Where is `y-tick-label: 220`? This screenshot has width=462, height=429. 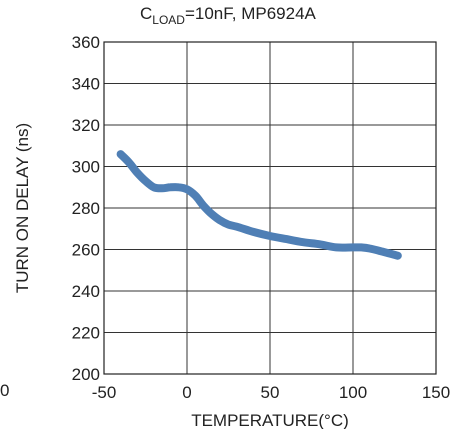 y-tick-label: 220 is located at coordinates (86, 333).